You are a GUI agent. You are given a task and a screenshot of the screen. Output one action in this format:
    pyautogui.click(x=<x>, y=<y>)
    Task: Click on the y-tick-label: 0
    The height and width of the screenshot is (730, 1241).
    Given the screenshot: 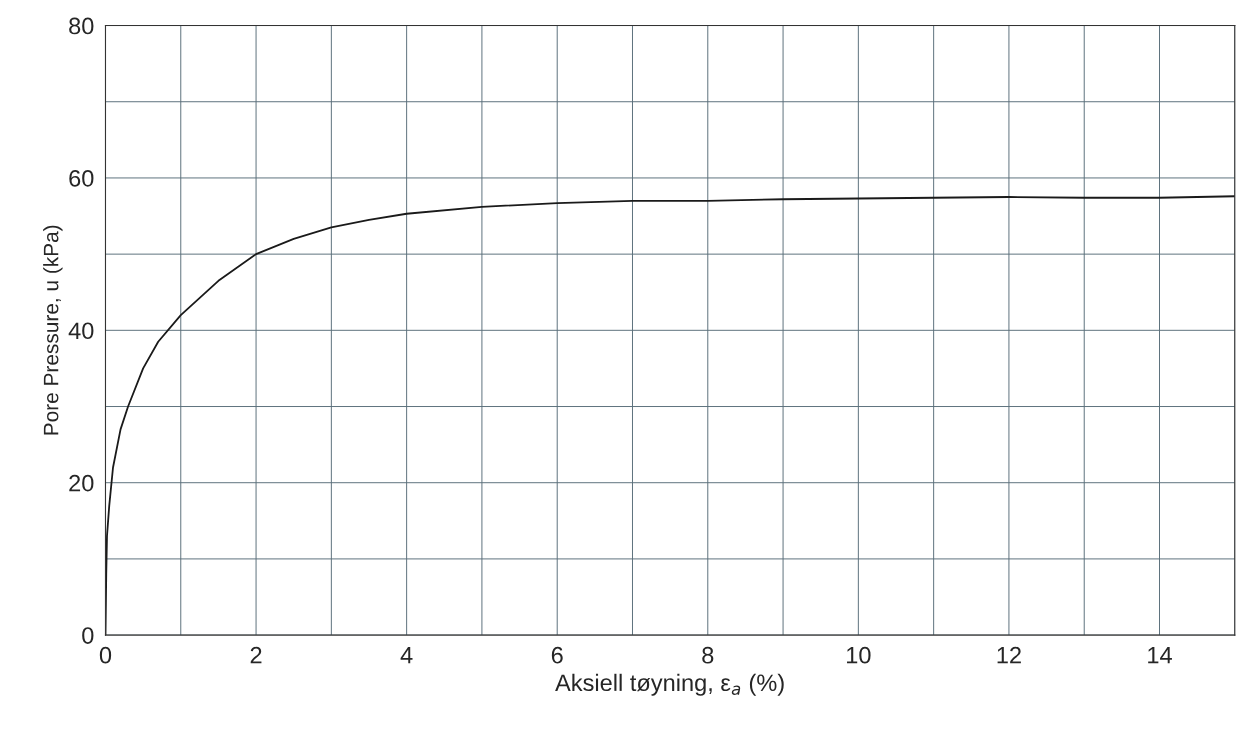 What is the action you would take?
    pyautogui.click(x=88, y=635)
    